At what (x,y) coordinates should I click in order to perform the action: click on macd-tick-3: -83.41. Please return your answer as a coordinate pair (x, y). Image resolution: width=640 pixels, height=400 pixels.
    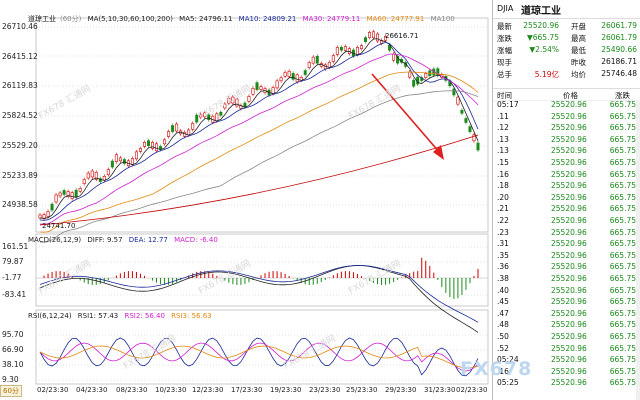
    Looking at the image, I should click on (14, 294).